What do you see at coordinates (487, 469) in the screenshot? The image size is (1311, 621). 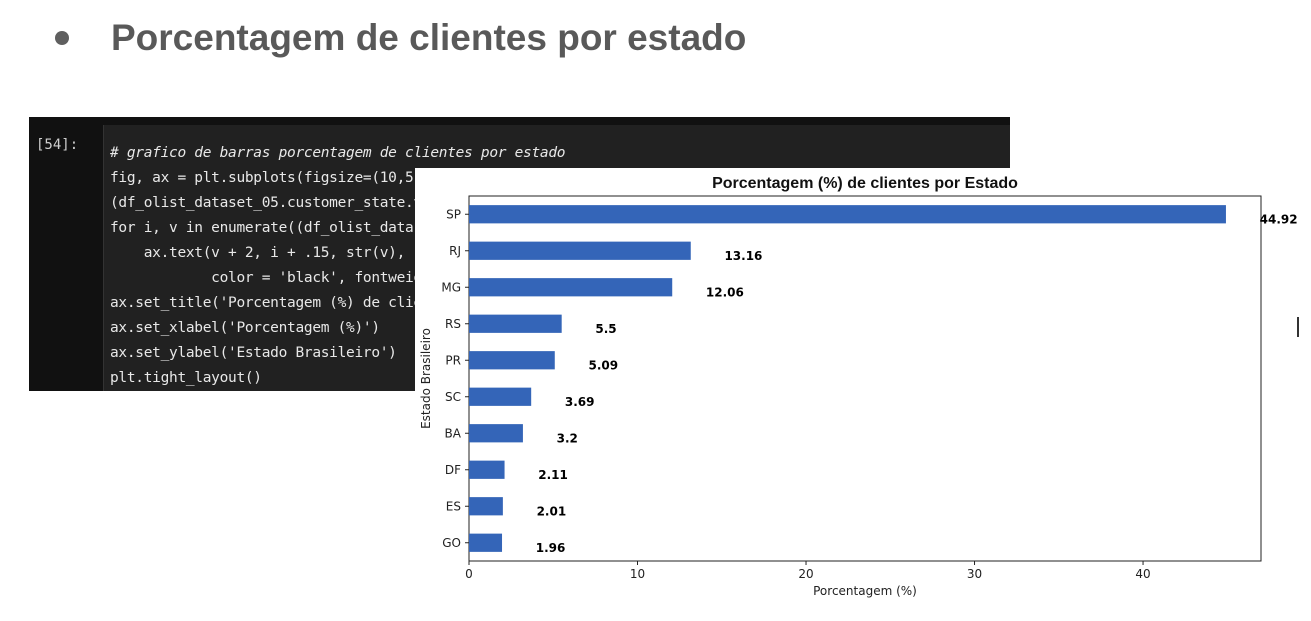 I see `bar-df` at bounding box center [487, 469].